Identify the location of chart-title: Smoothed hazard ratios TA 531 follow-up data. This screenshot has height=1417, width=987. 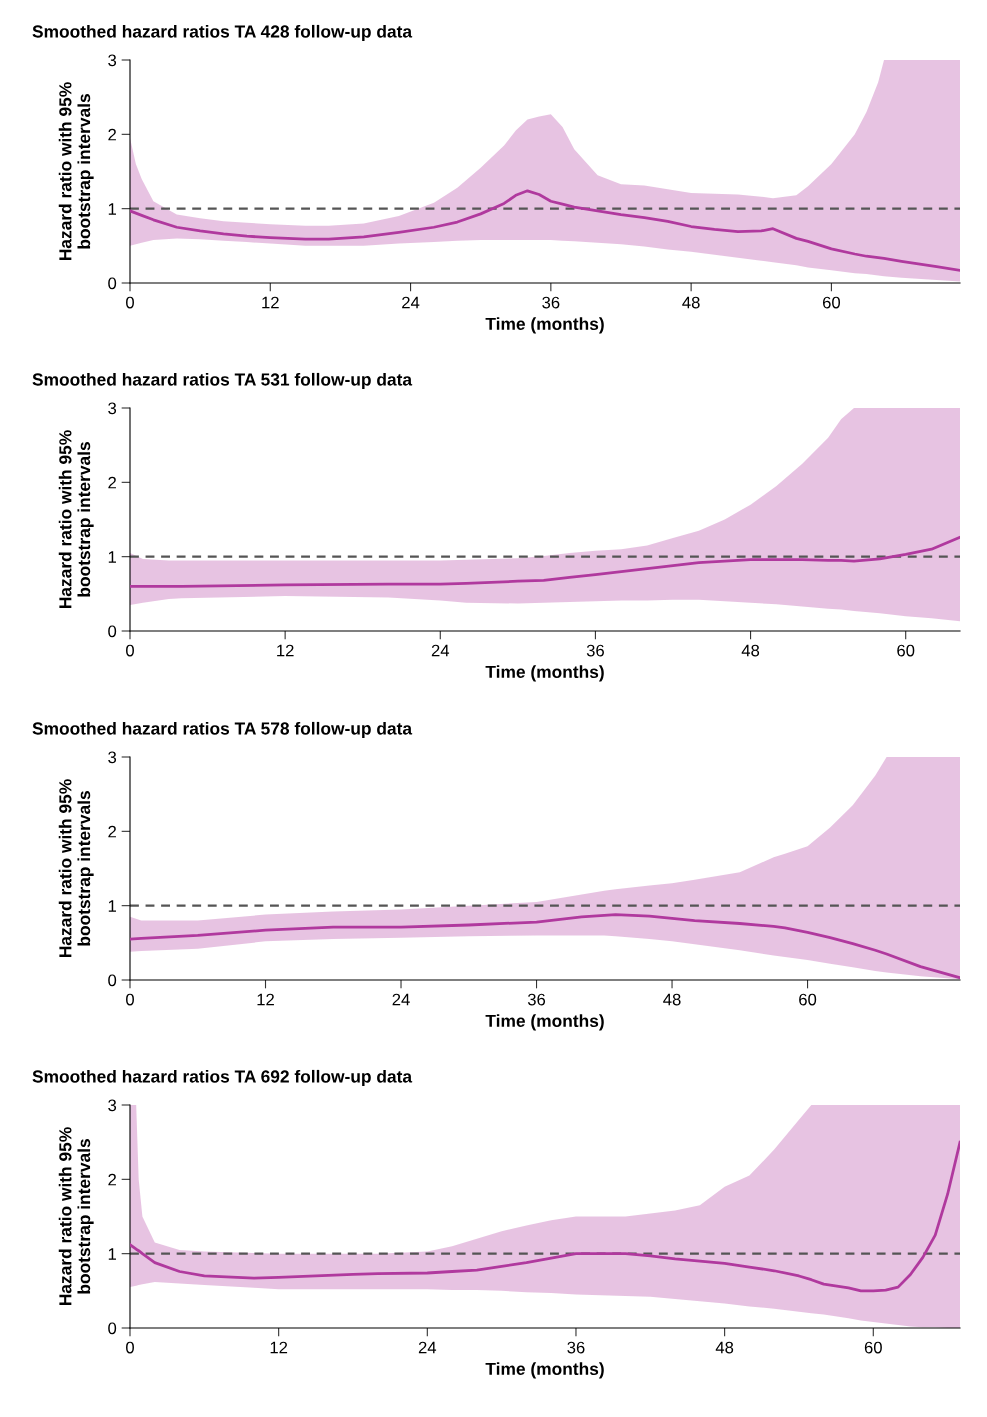
(222, 381).